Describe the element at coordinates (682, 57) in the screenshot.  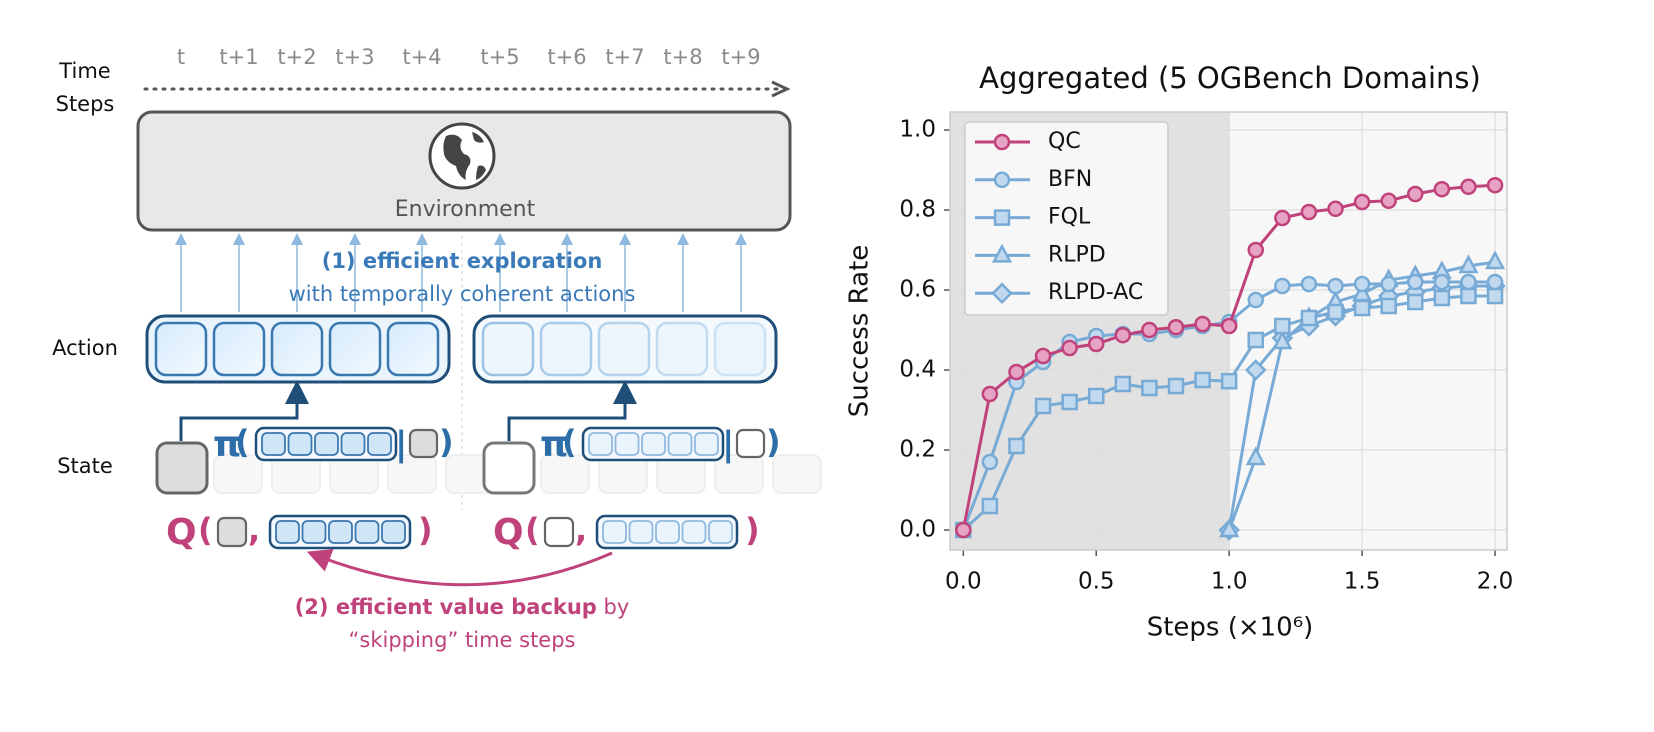
I see `time-step: t+8` at that location.